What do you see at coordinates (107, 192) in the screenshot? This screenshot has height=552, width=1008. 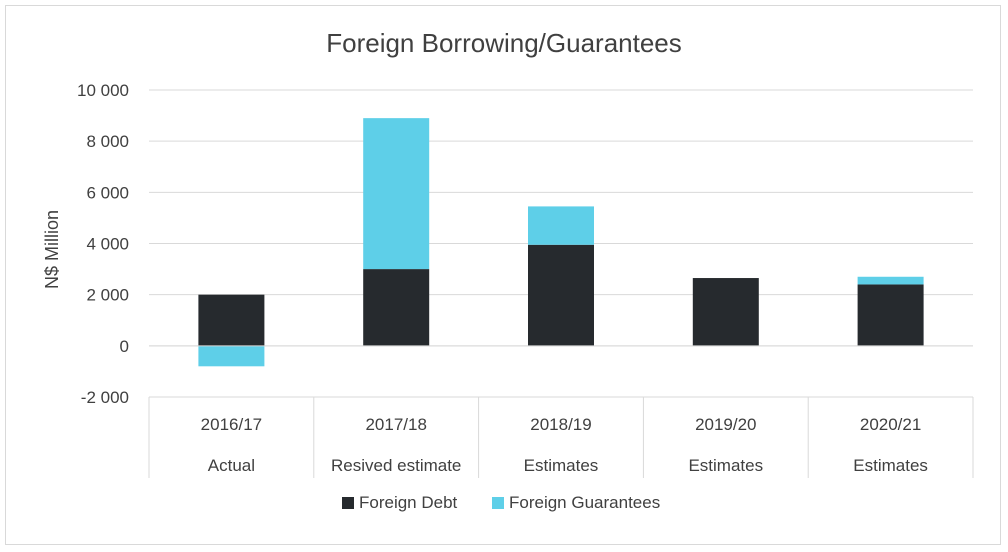 I see `y-tick-label: 6 000` at bounding box center [107, 192].